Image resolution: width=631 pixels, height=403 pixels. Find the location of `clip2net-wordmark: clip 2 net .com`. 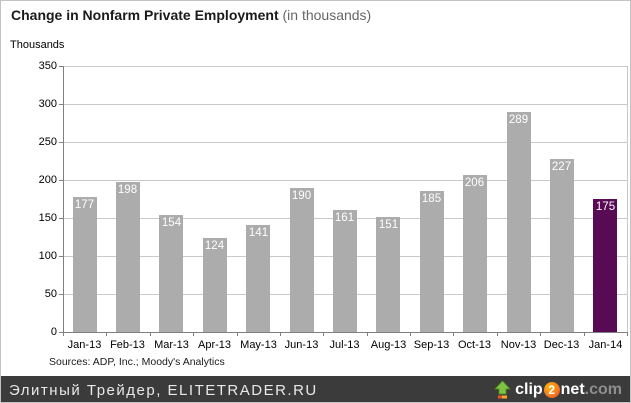

clip2net-wordmark: clip 2 net .com is located at coordinates (568, 390).